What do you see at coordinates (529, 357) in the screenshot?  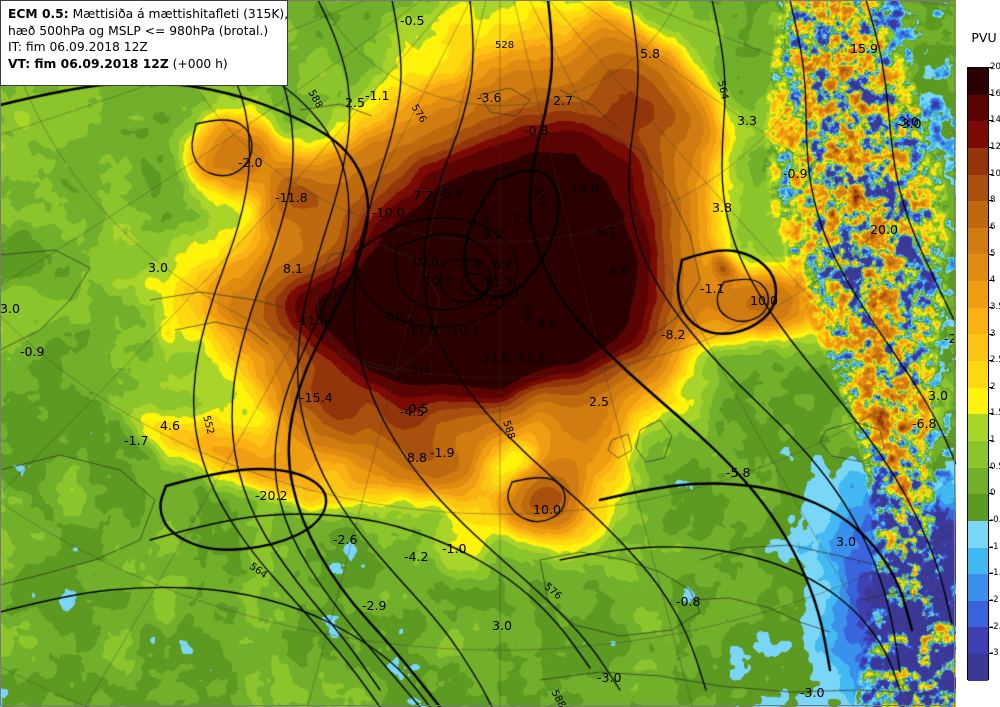 I see `map-value-label: -11.0` at bounding box center [529, 357].